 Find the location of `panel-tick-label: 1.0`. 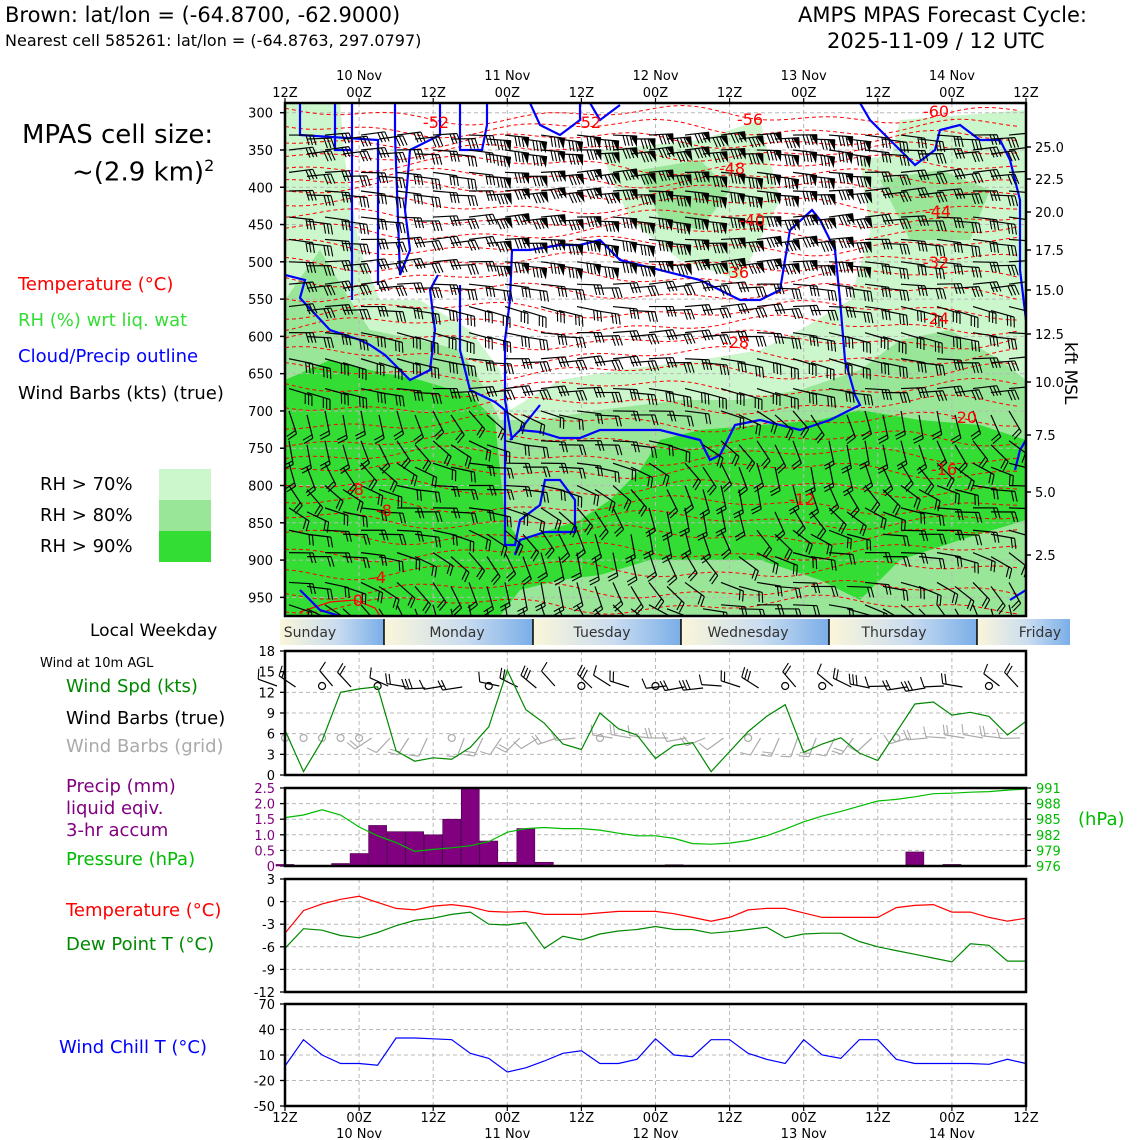

panel-tick-label: 1.0 is located at coordinates (264, 836).